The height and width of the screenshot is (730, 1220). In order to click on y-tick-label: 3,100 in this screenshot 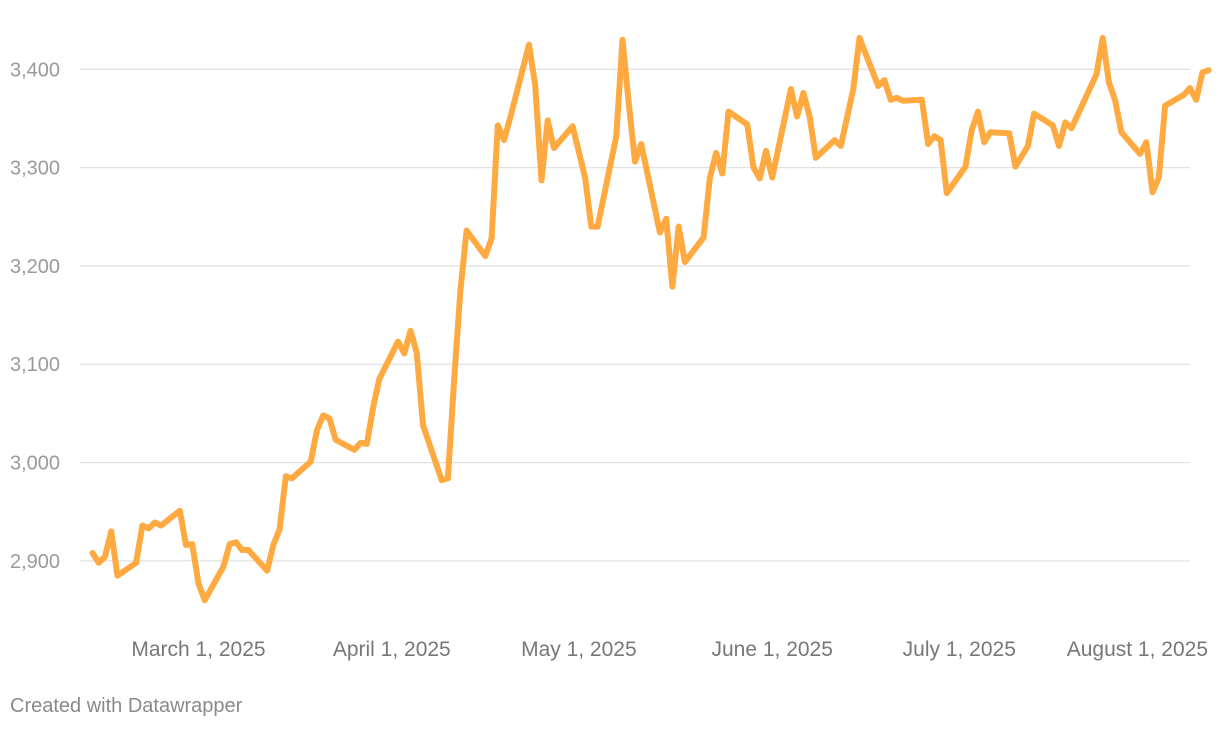, I will do `click(35, 365)`.